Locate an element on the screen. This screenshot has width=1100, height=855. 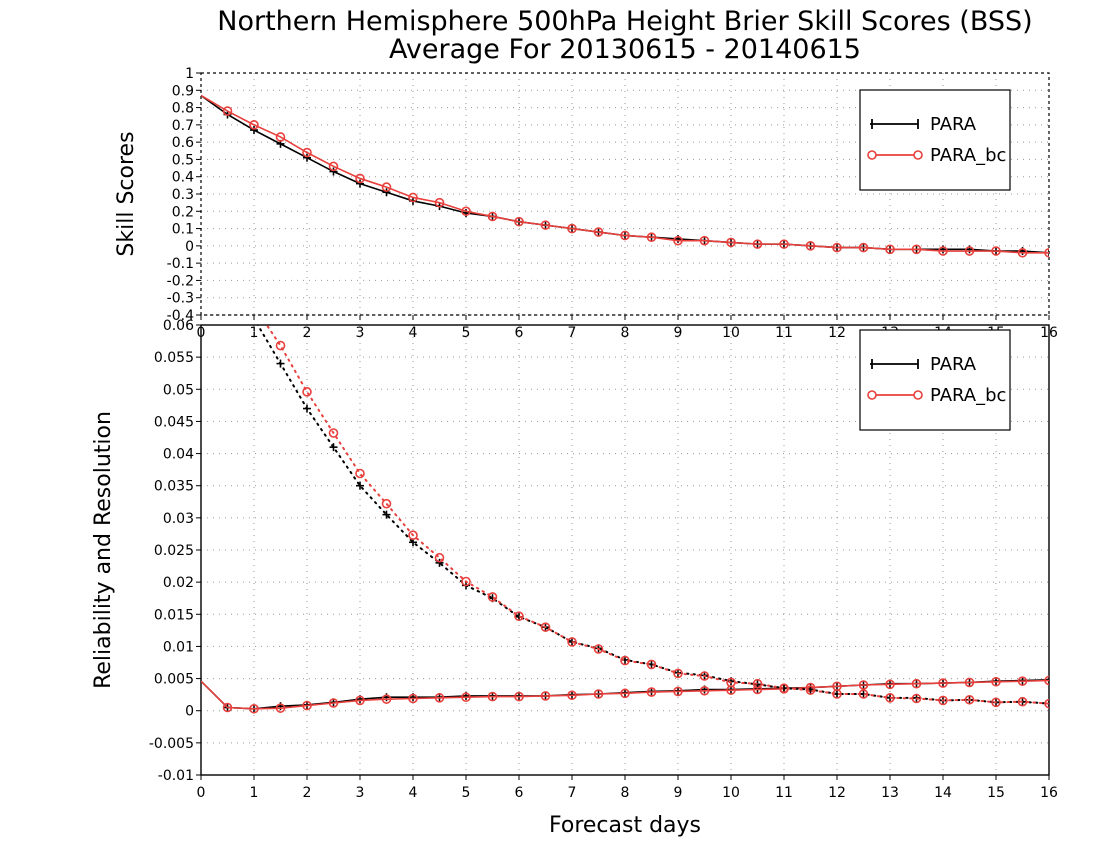
series-line-PARA_bc-reliability is located at coordinates (625, 694).